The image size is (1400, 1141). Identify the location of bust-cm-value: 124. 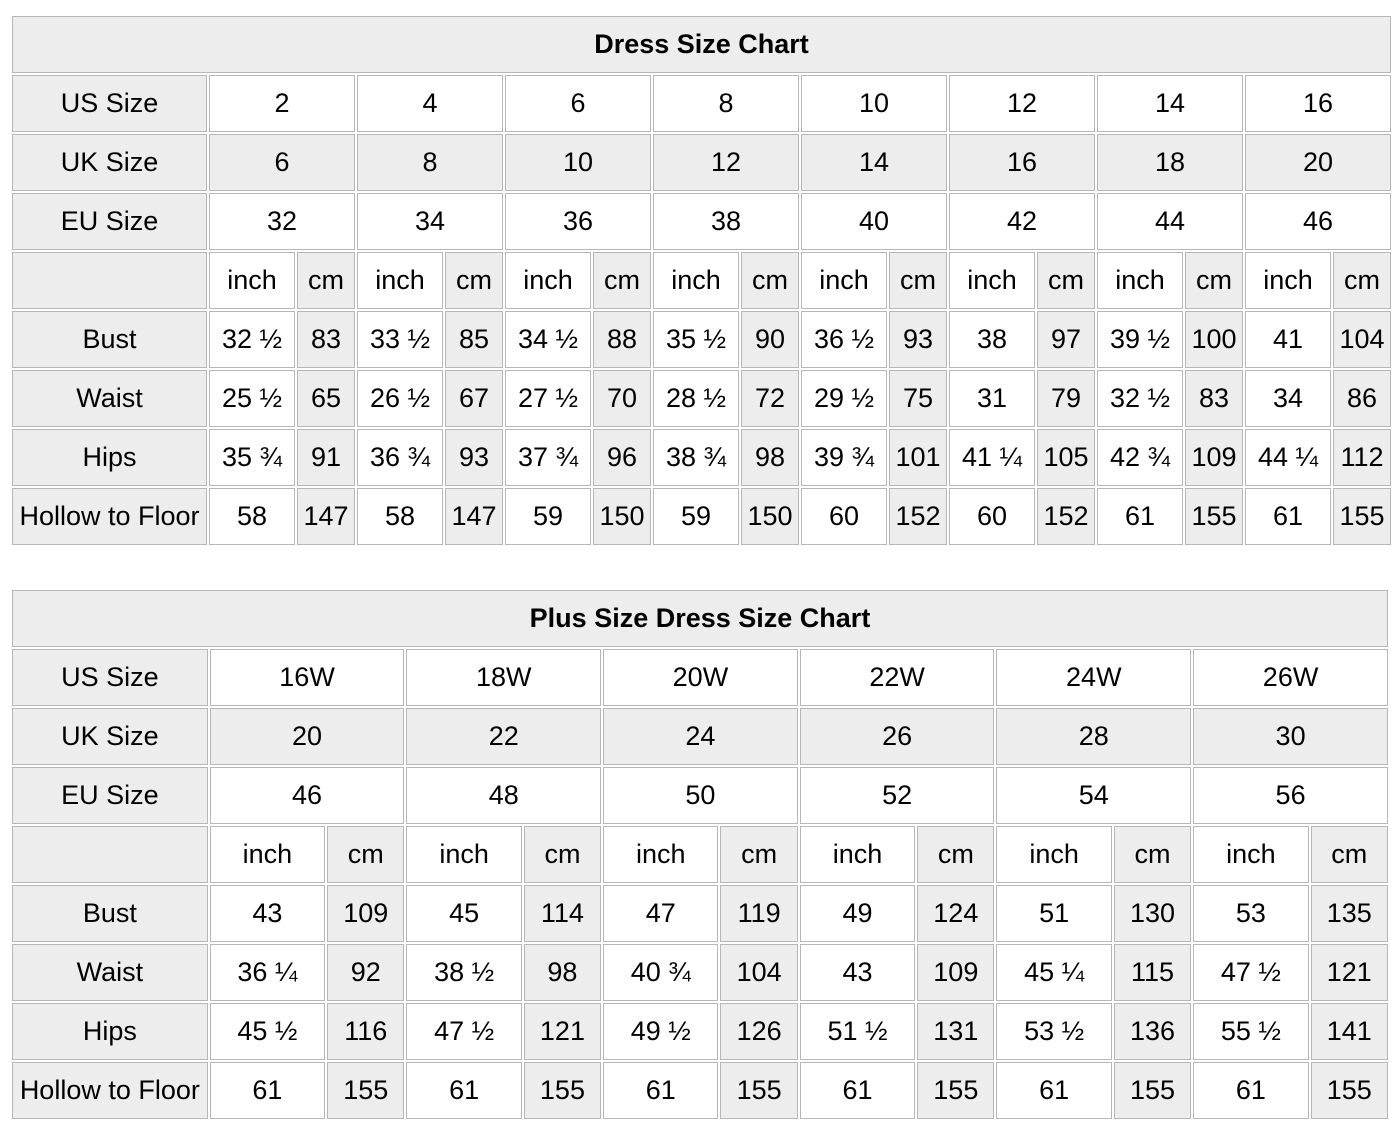
(956, 913).